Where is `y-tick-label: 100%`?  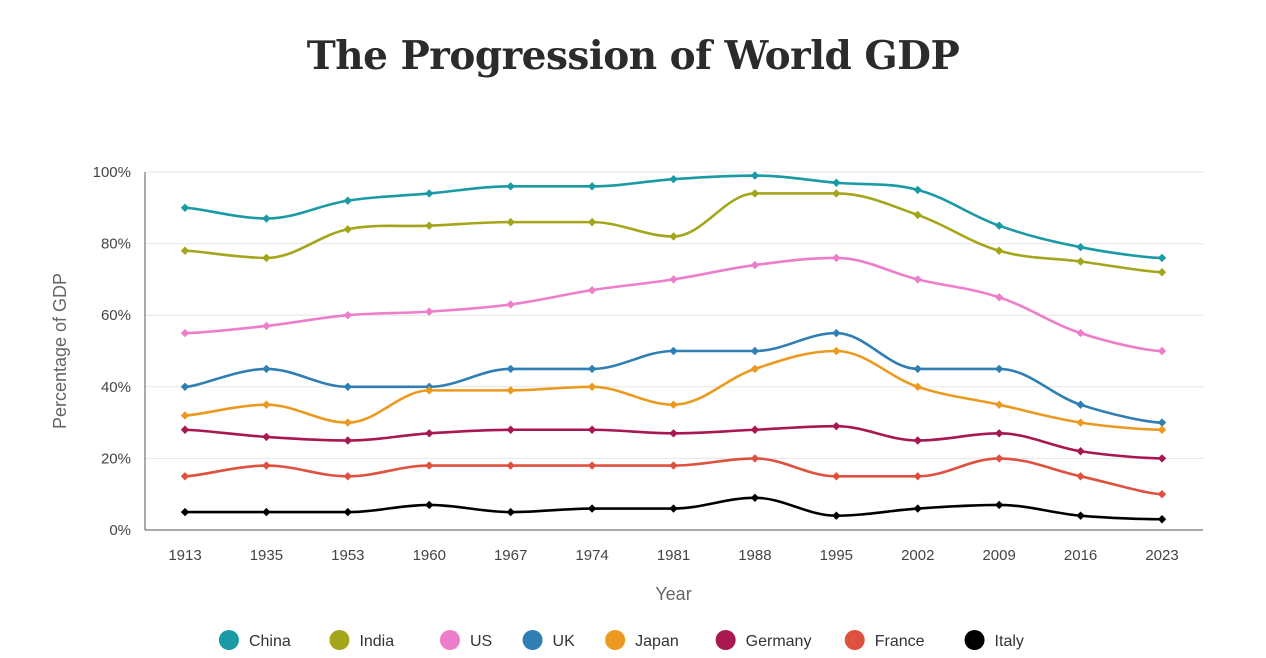
y-tick-label: 100% is located at coordinates (112, 172).